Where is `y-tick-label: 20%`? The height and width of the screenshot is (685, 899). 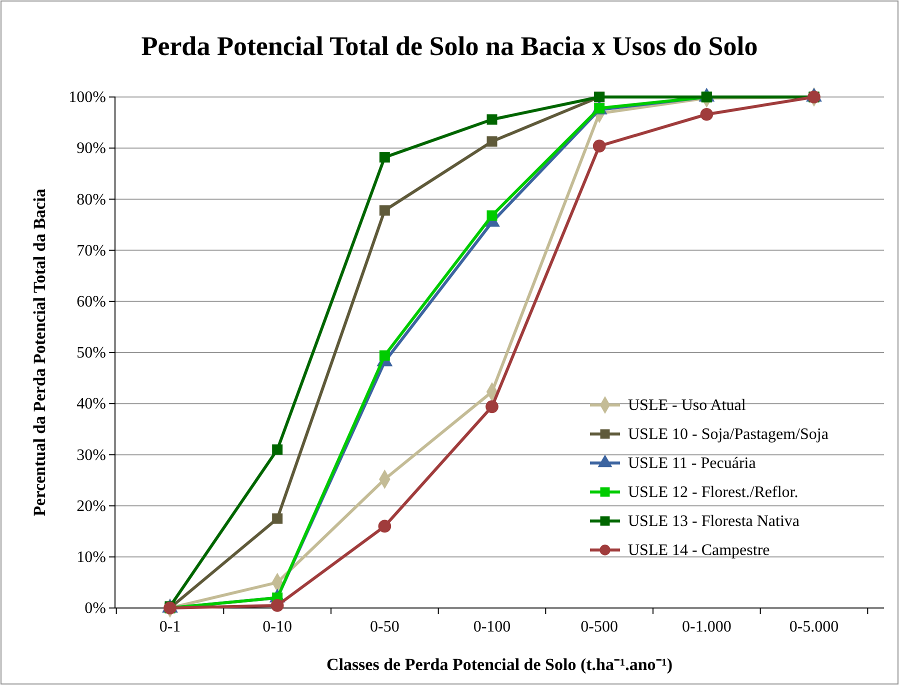
y-tick-label: 20% is located at coordinates (91, 506).